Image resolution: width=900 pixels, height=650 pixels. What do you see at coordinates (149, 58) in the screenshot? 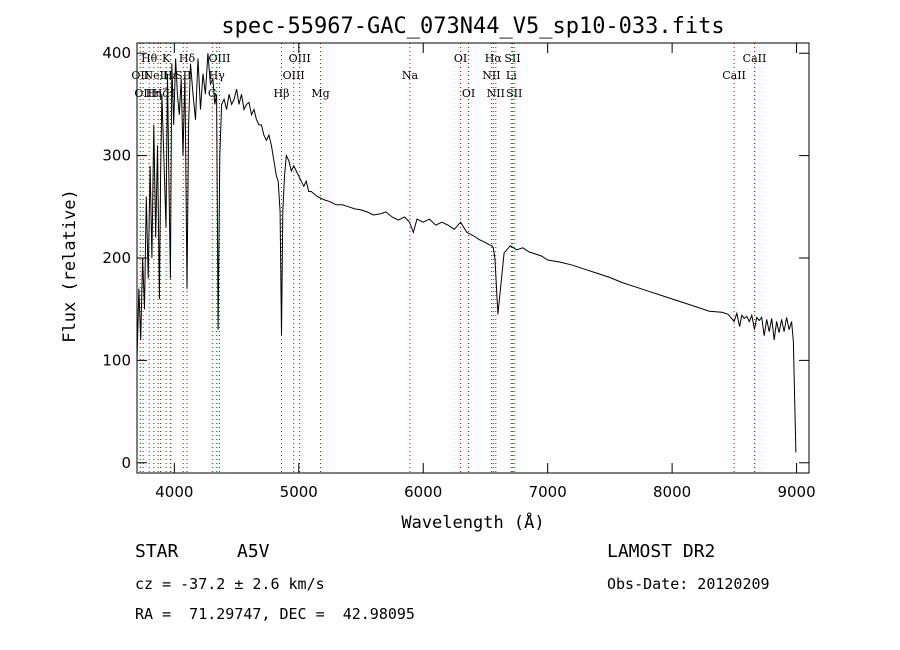
I see `line-label-2: Hθ` at bounding box center [149, 58].